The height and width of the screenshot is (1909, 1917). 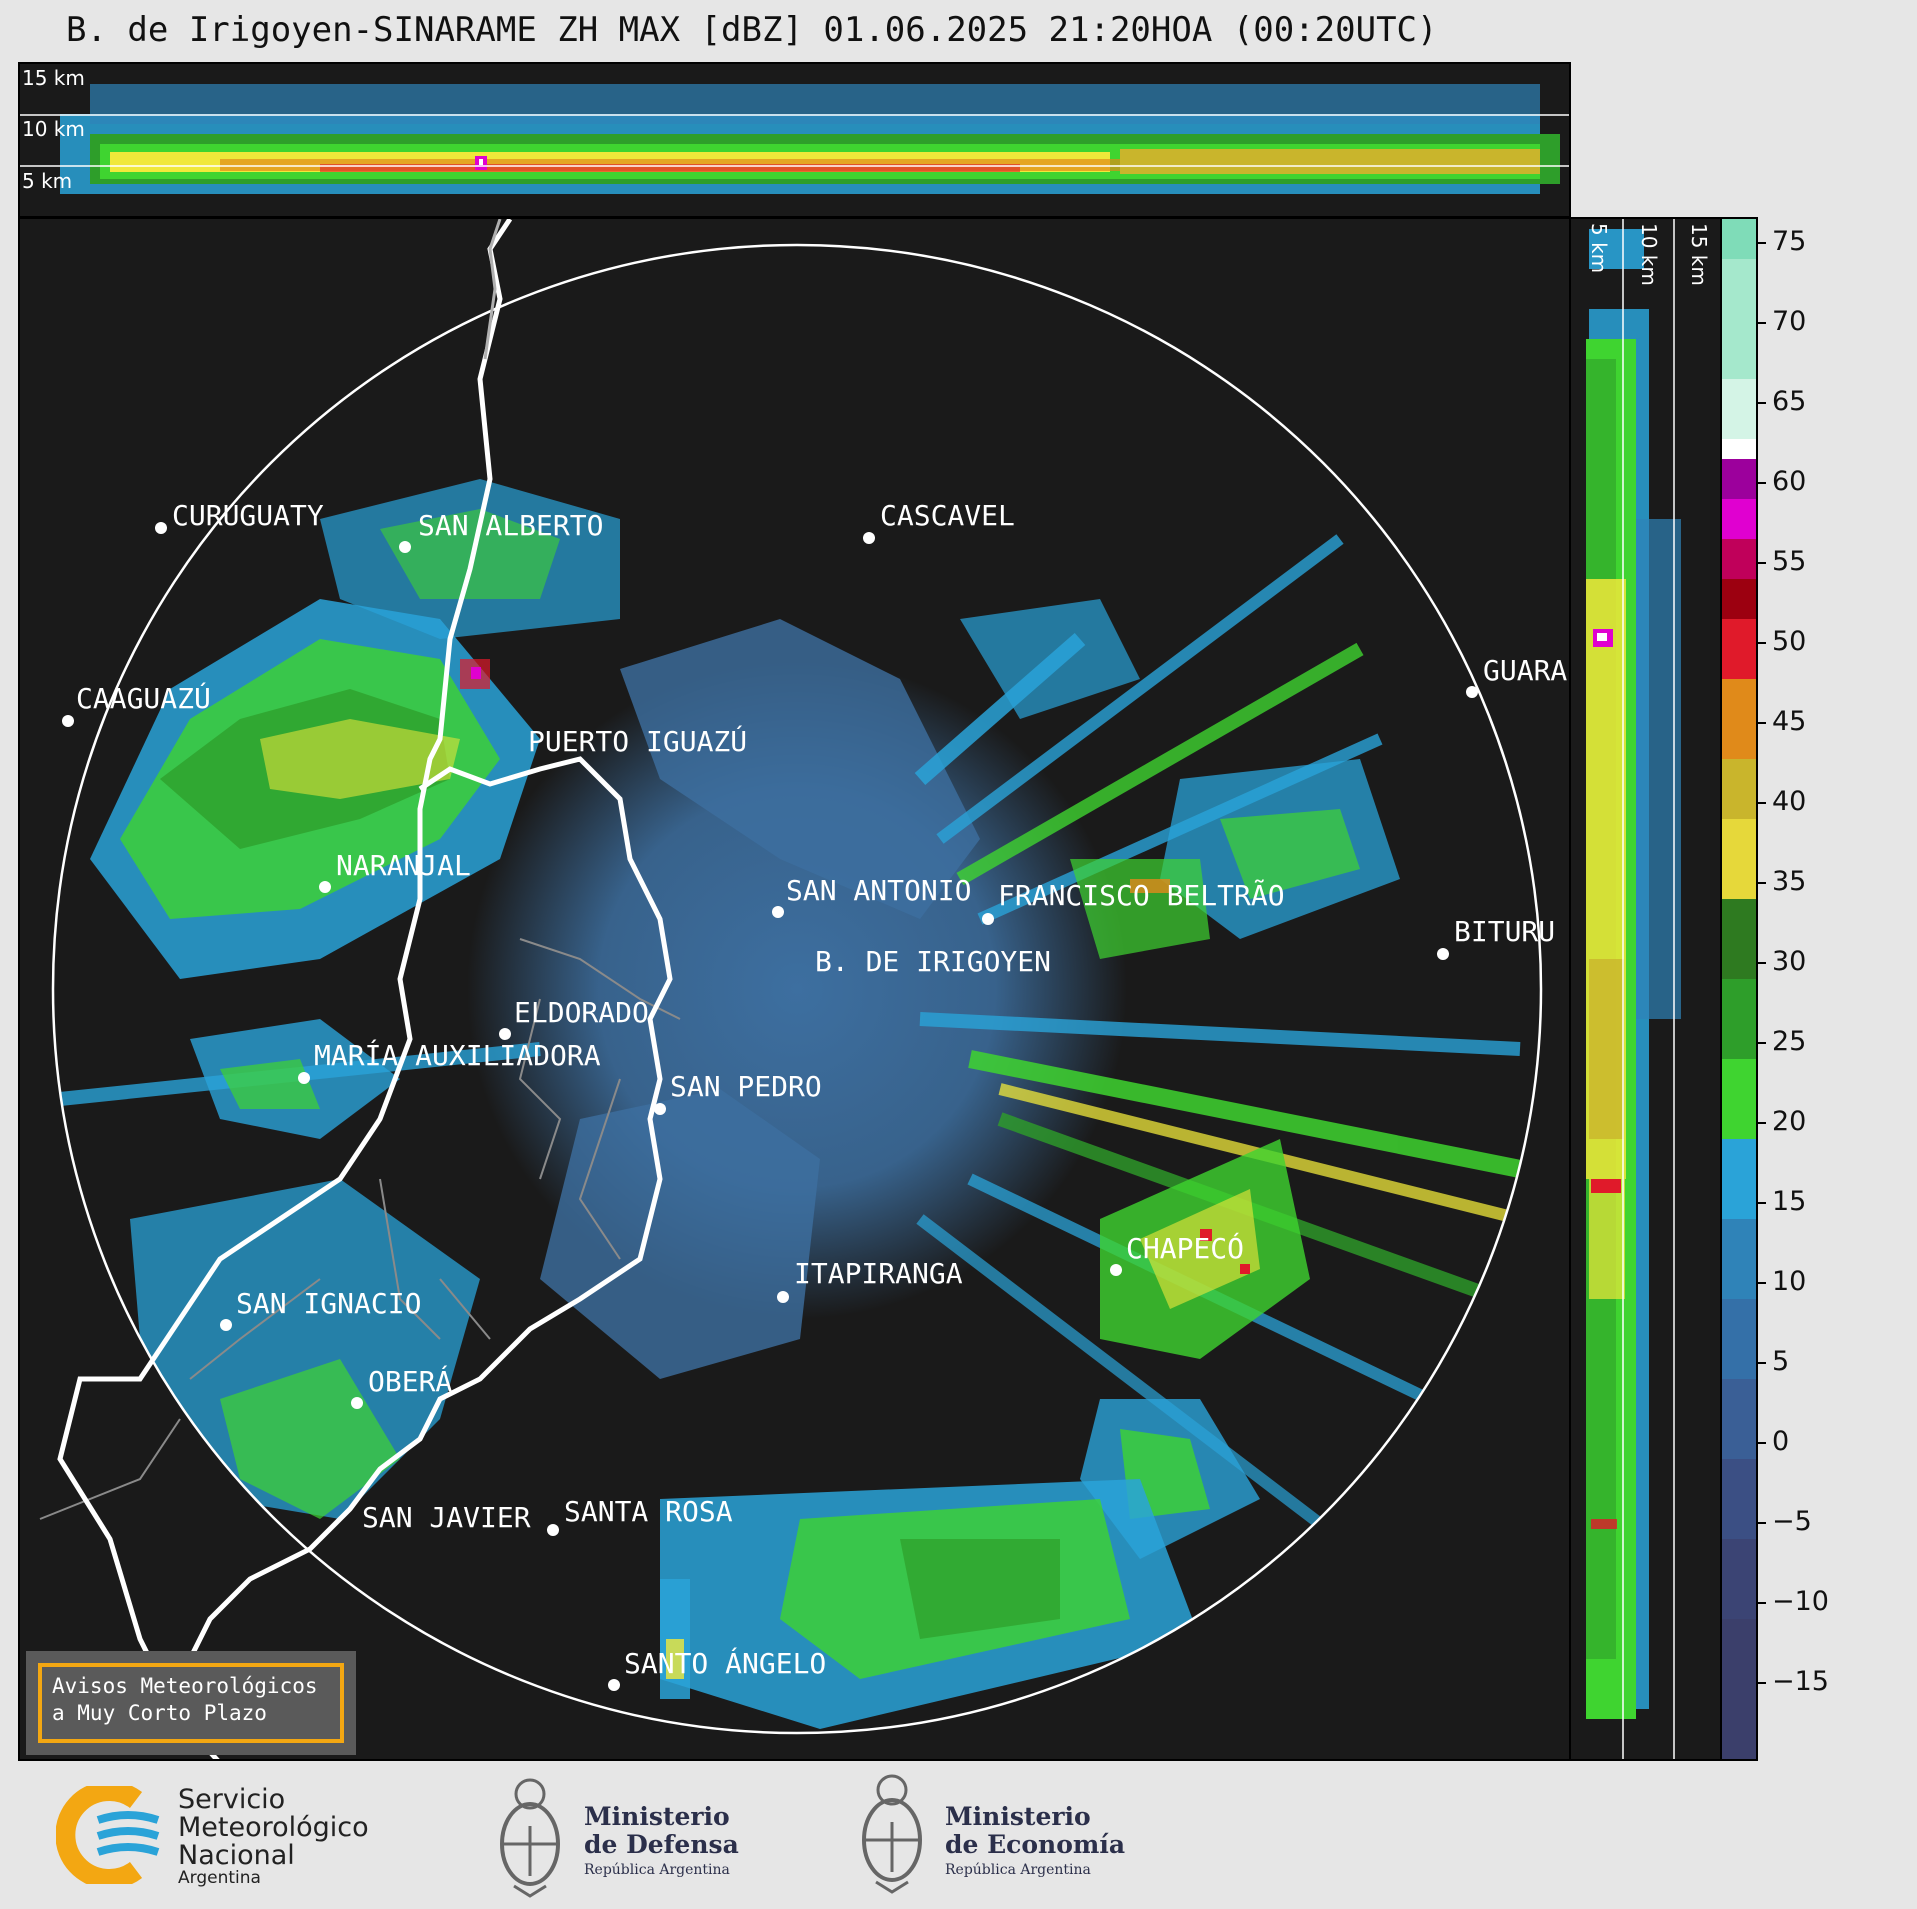 I want to click on city-dot-francisco-beltrao, so click(x=988, y=919).